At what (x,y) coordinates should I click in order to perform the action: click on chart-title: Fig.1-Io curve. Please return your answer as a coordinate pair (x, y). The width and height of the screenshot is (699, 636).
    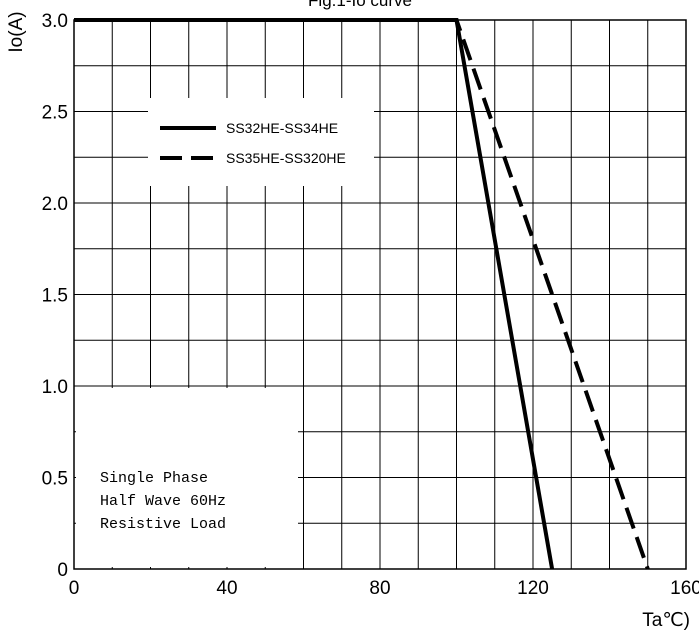
    Looking at the image, I should click on (360, 5).